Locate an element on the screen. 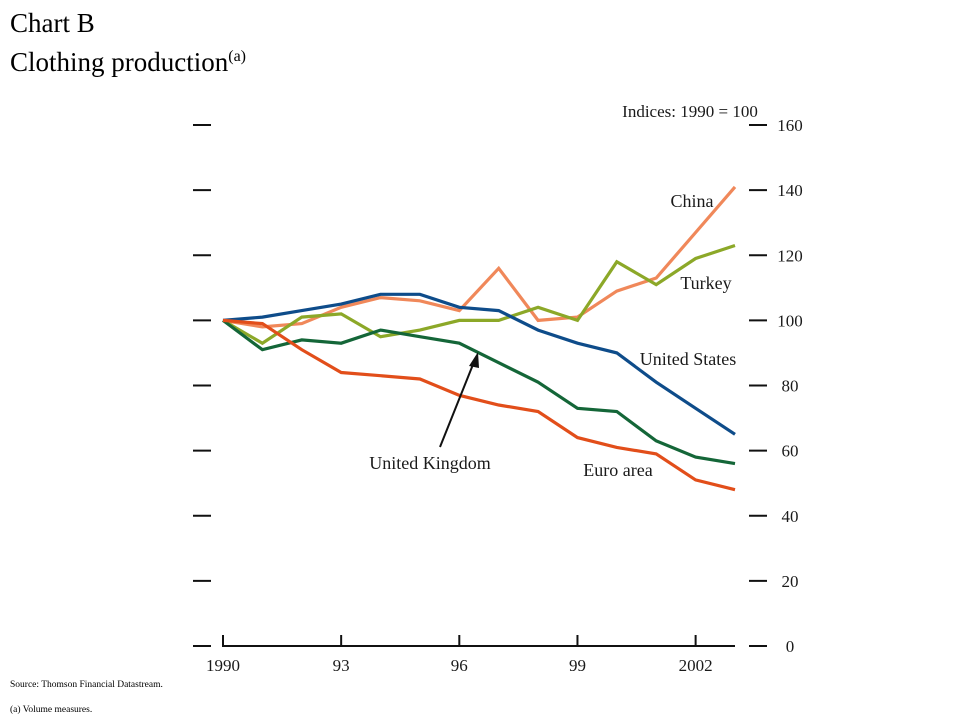 The width and height of the screenshot is (960, 720). footnote: (a) Volume measures. is located at coordinates (51, 710).